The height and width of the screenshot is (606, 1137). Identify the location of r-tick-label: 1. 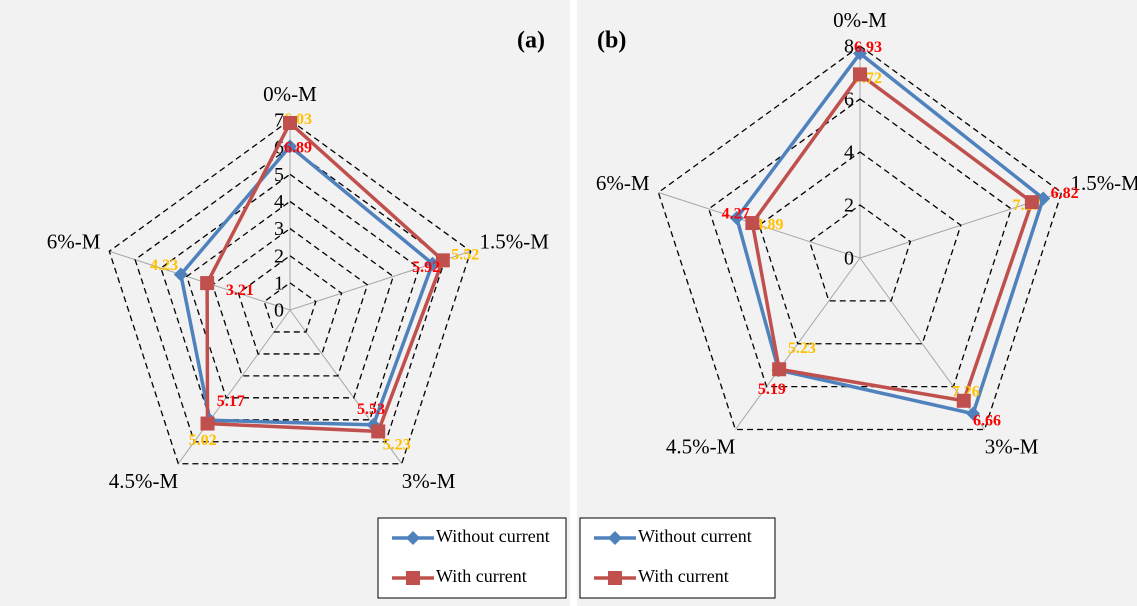
(279, 283).